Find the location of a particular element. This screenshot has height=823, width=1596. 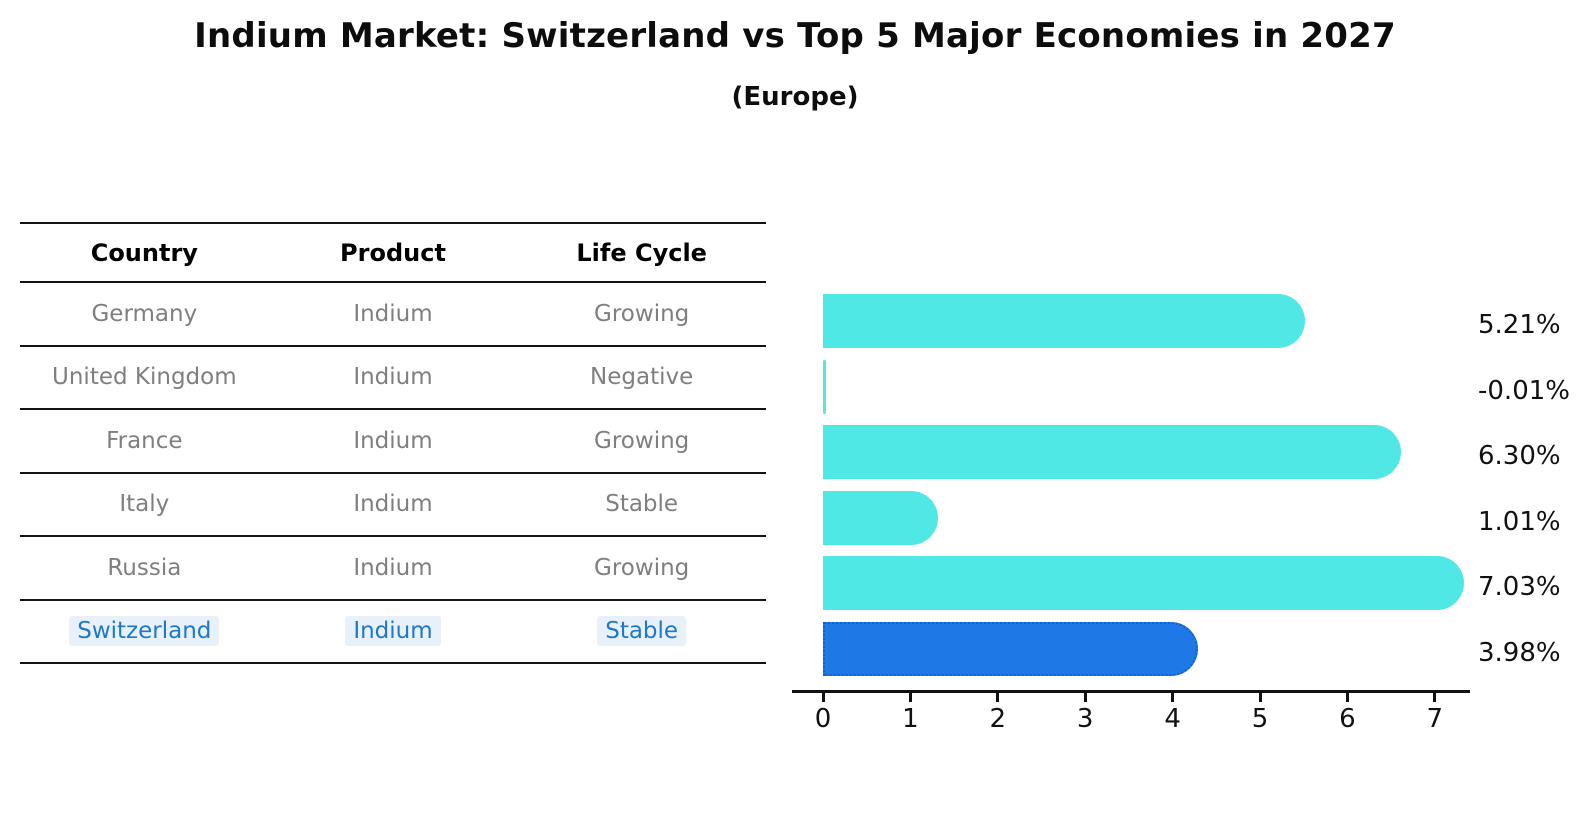

cell-country: France is located at coordinates (144, 441).